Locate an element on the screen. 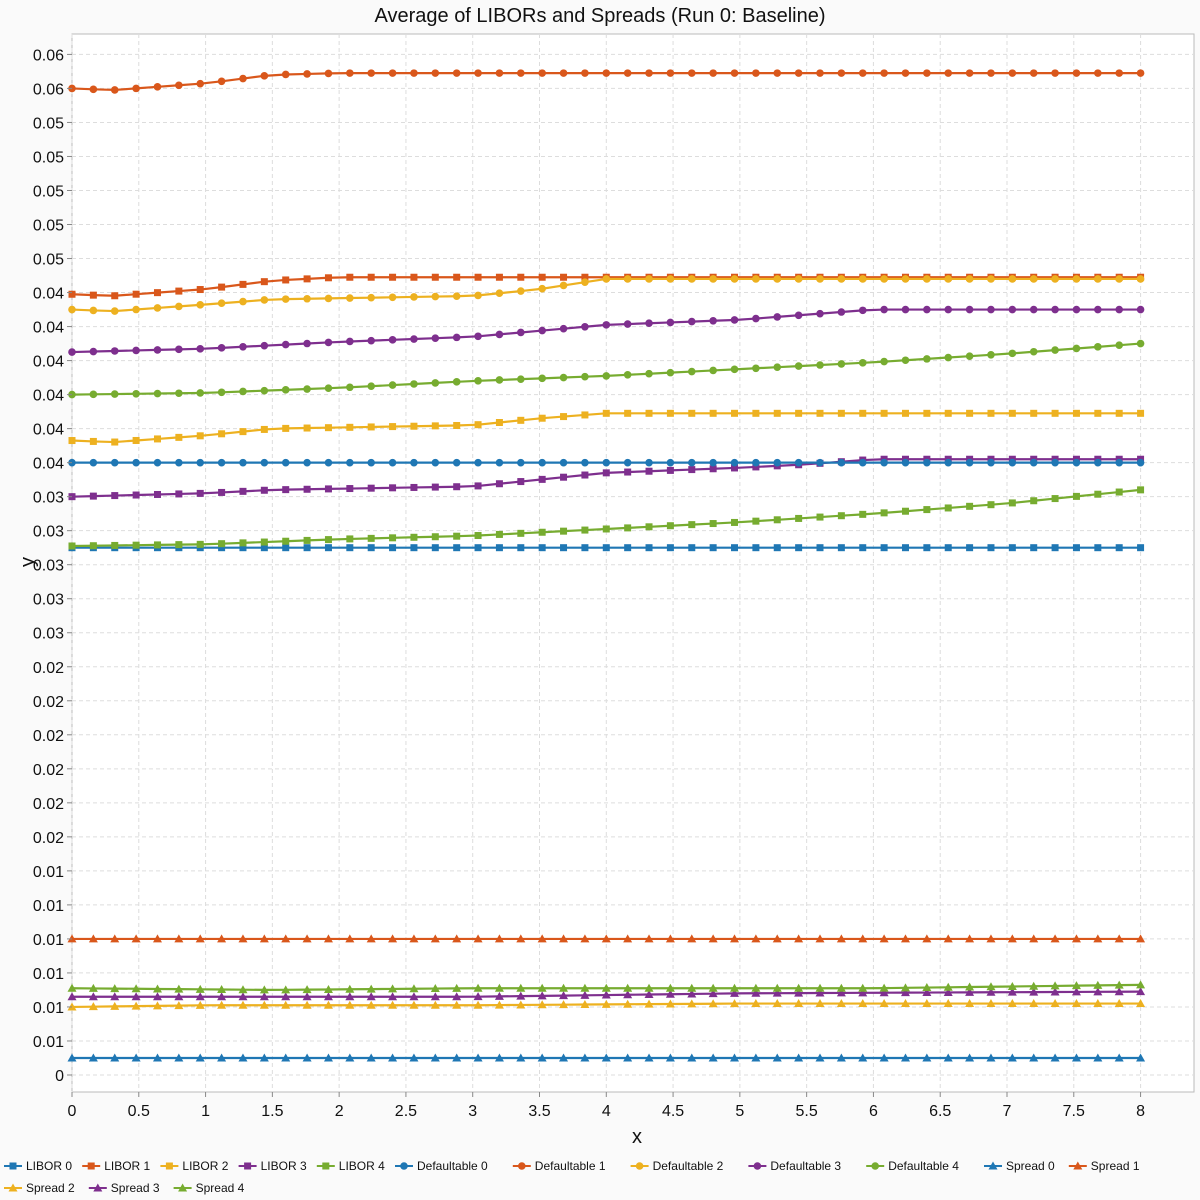 The image size is (1200, 1200). legend-item-libor-3: LIBOR 3 is located at coordinates (272, 1166).